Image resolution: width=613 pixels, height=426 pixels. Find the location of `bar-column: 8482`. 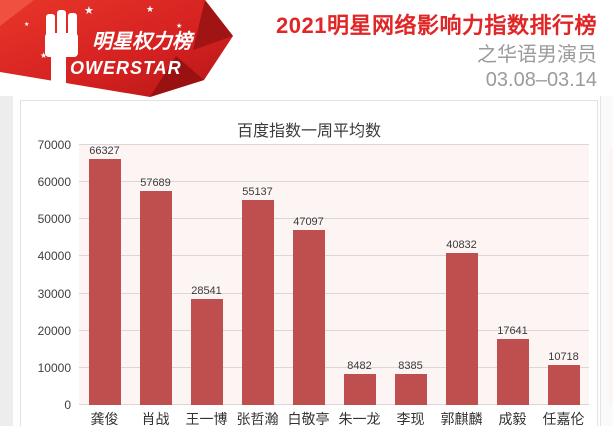

bar-column: 8482 is located at coordinates (359, 275).